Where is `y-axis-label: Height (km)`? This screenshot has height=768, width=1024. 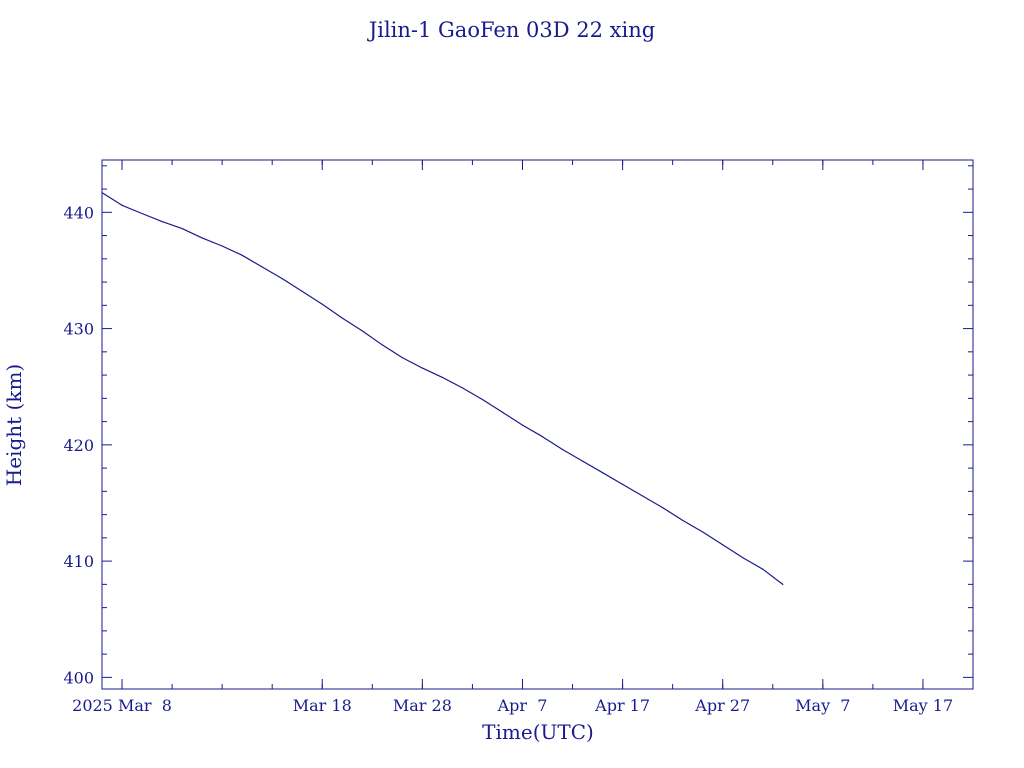 y-axis-label: Height (km) is located at coordinates (14, 425).